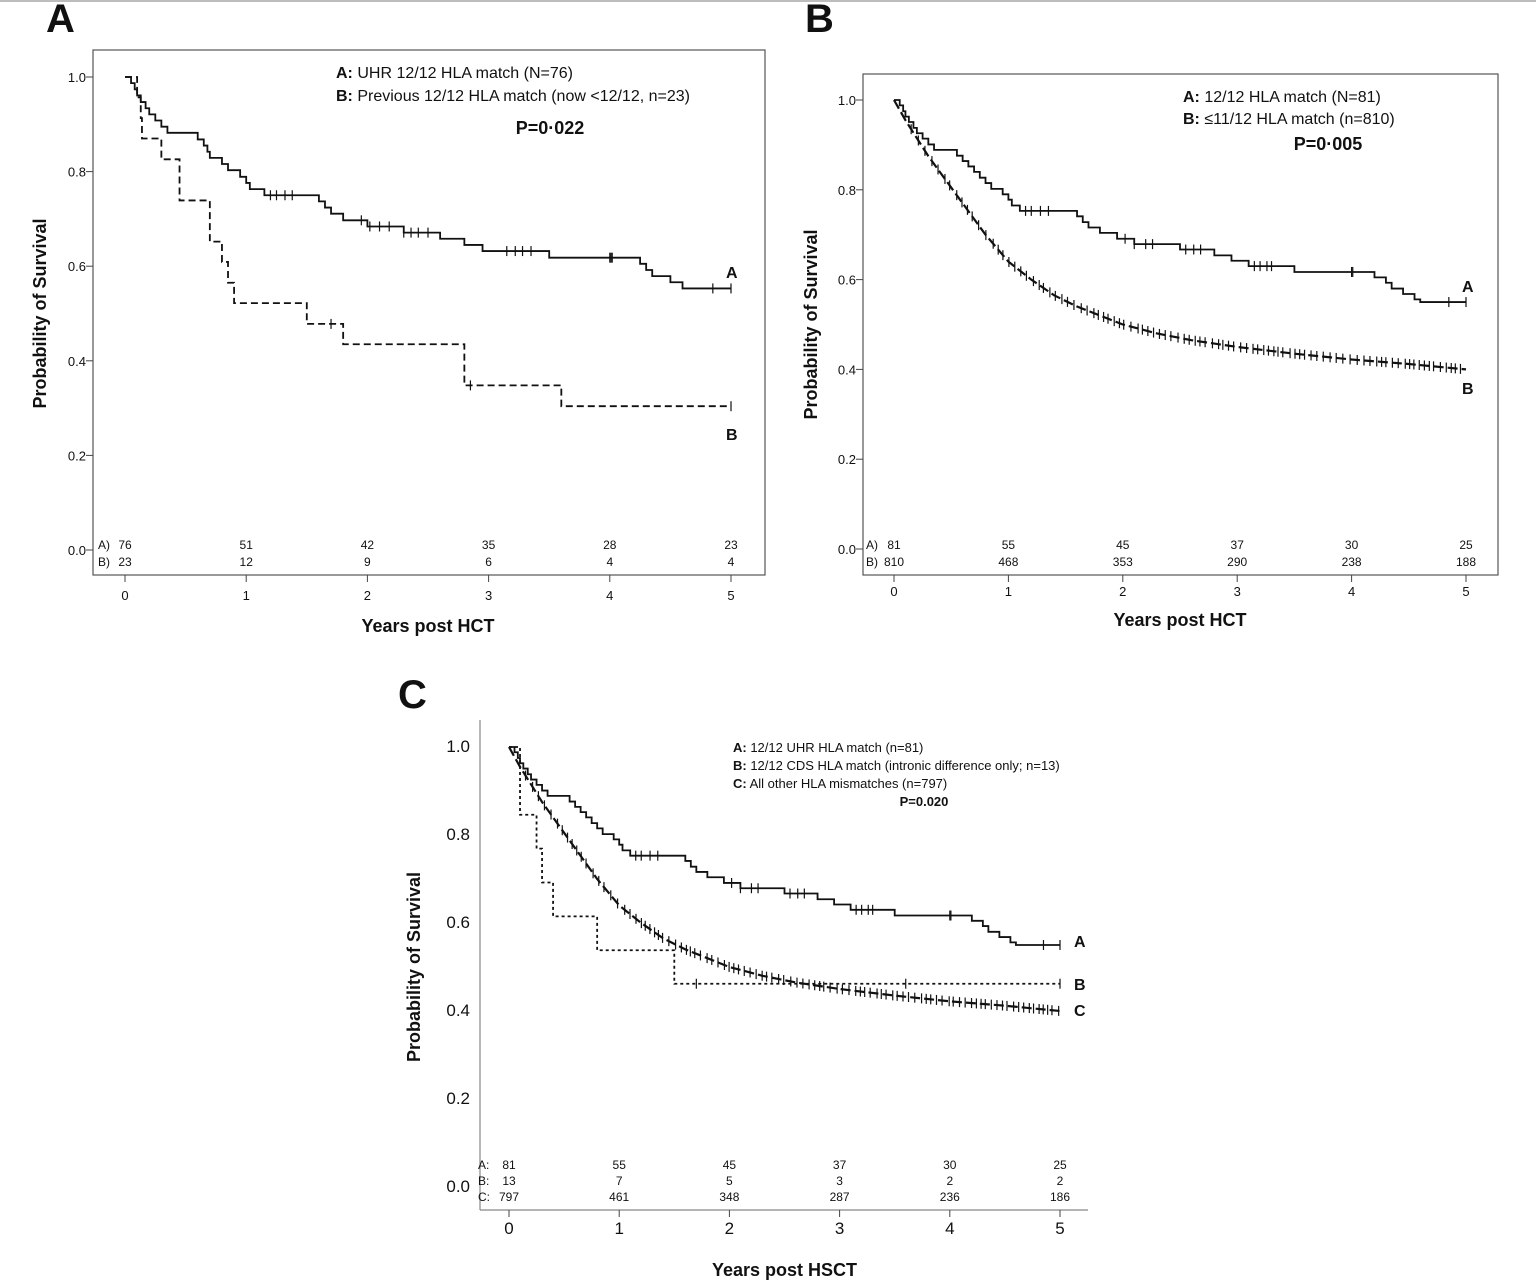  What do you see at coordinates (489, 545) in the screenshot?
I see `risk-count: 35` at bounding box center [489, 545].